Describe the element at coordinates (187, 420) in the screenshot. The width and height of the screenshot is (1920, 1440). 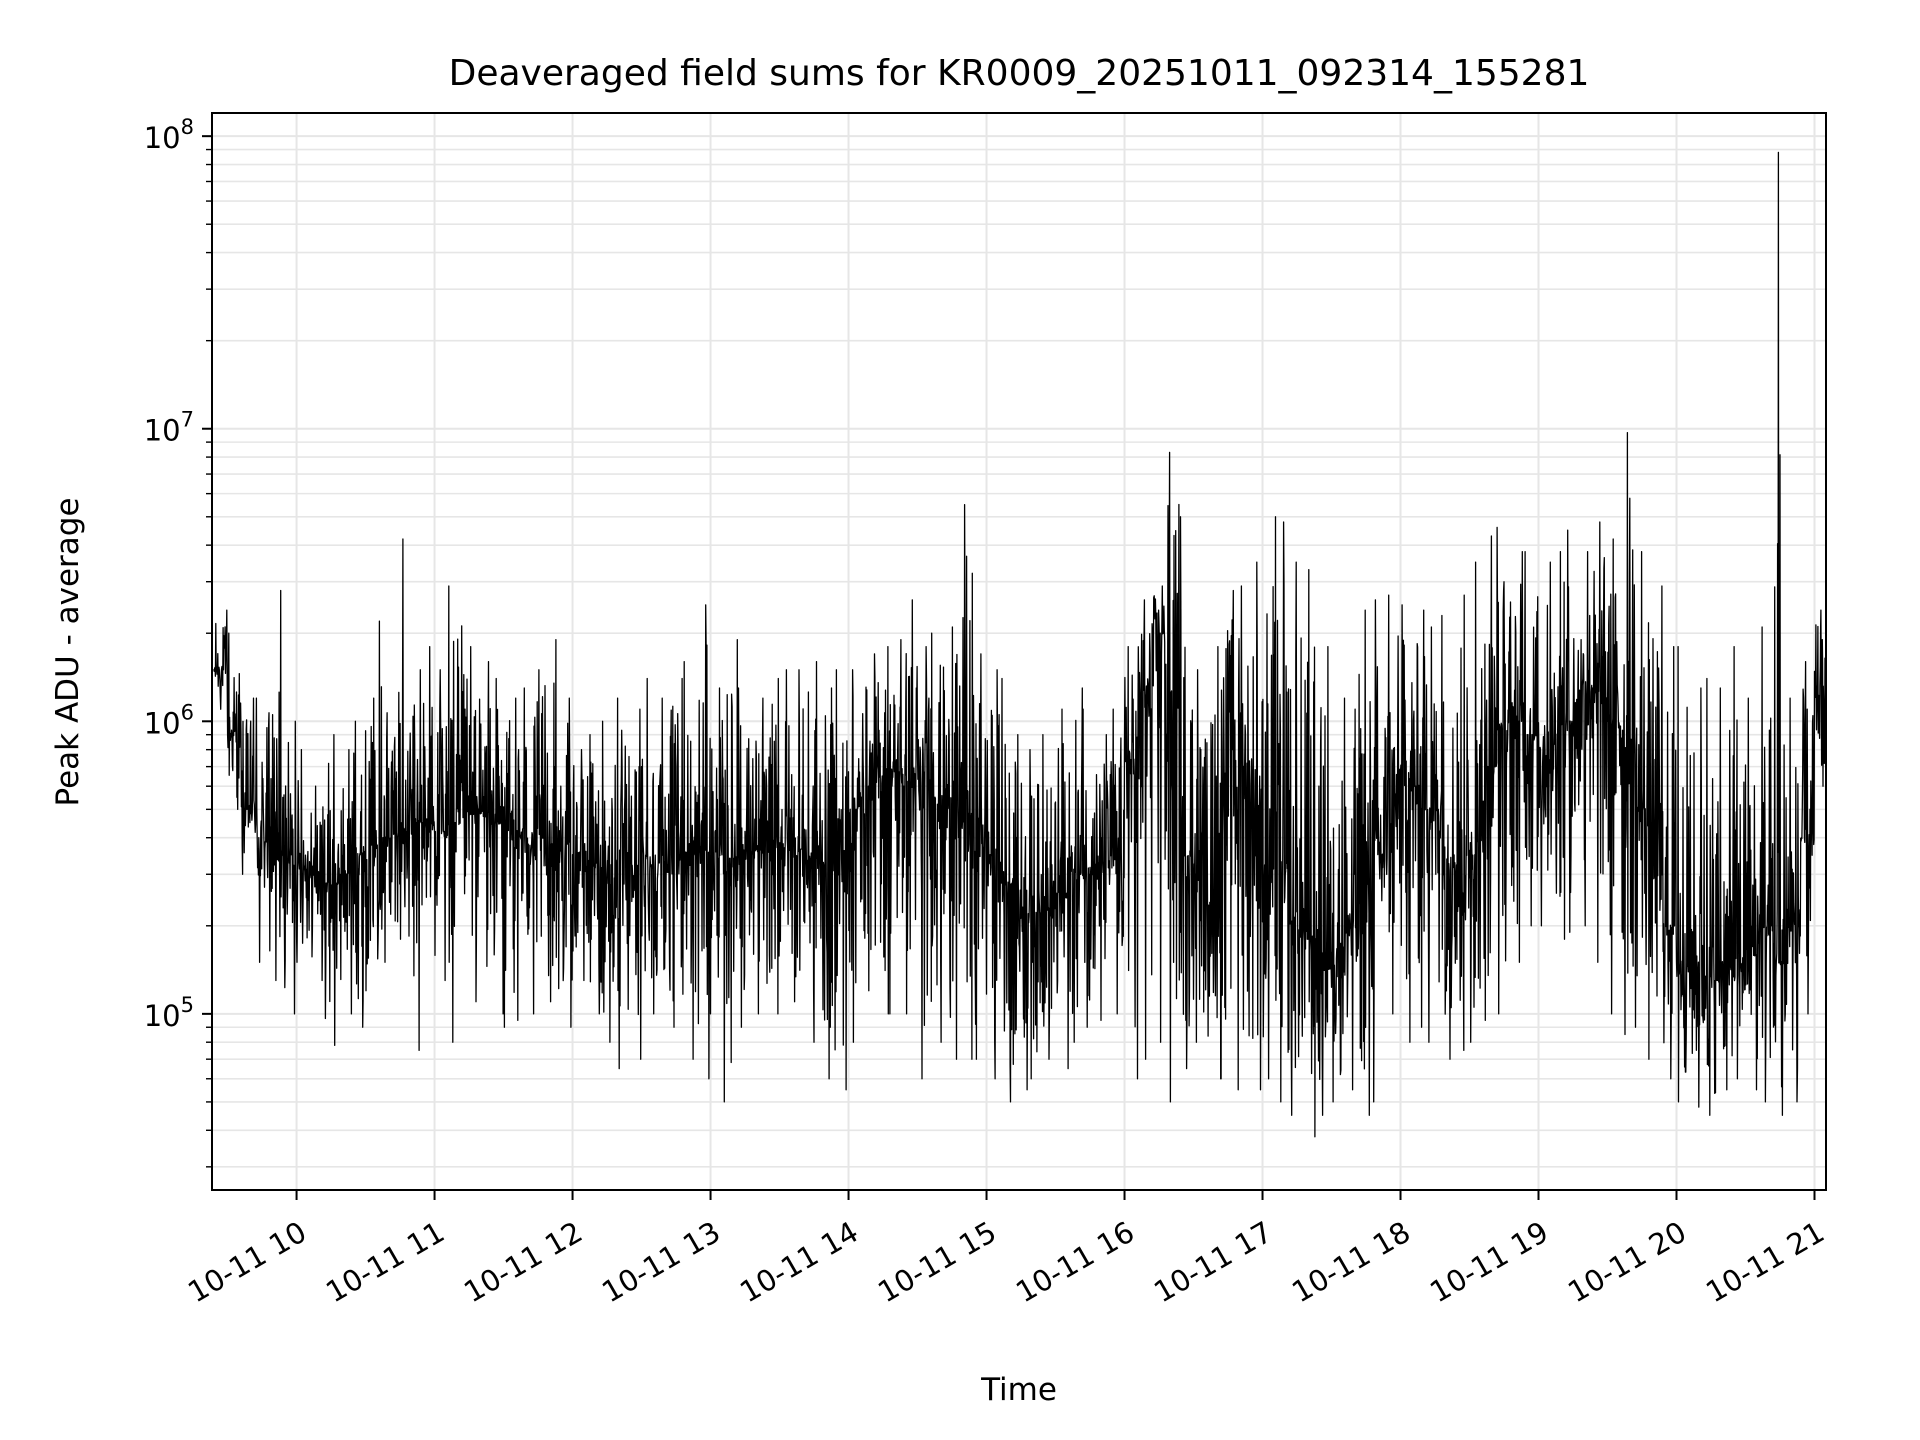
I see `y-tick-exponent: 7` at that location.